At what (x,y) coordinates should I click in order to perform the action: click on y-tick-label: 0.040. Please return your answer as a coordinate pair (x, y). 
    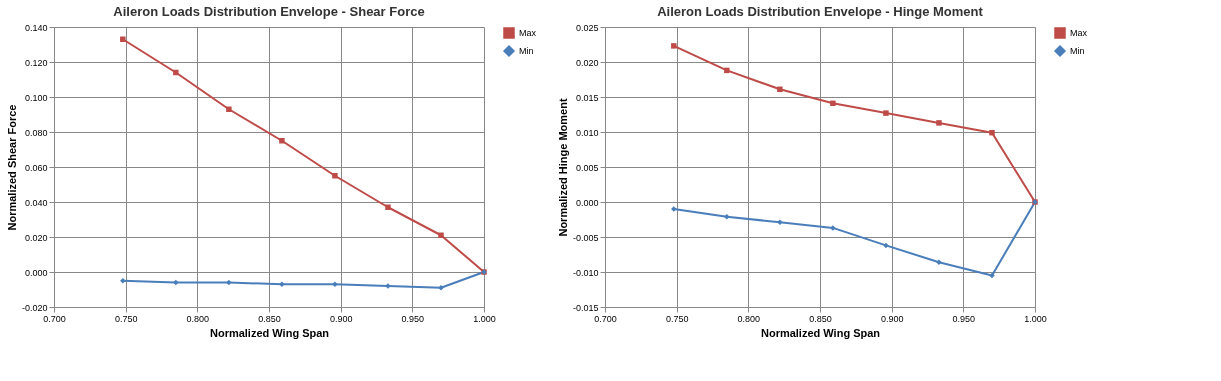
    Looking at the image, I should click on (36, 202).